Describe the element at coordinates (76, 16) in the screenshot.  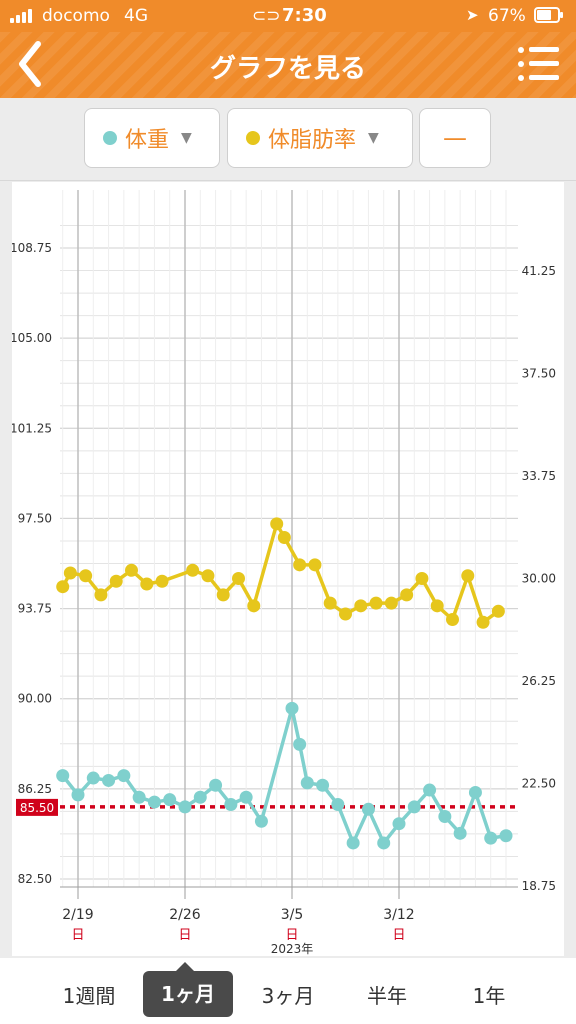
I see `carrier-label: docomo` at that location.